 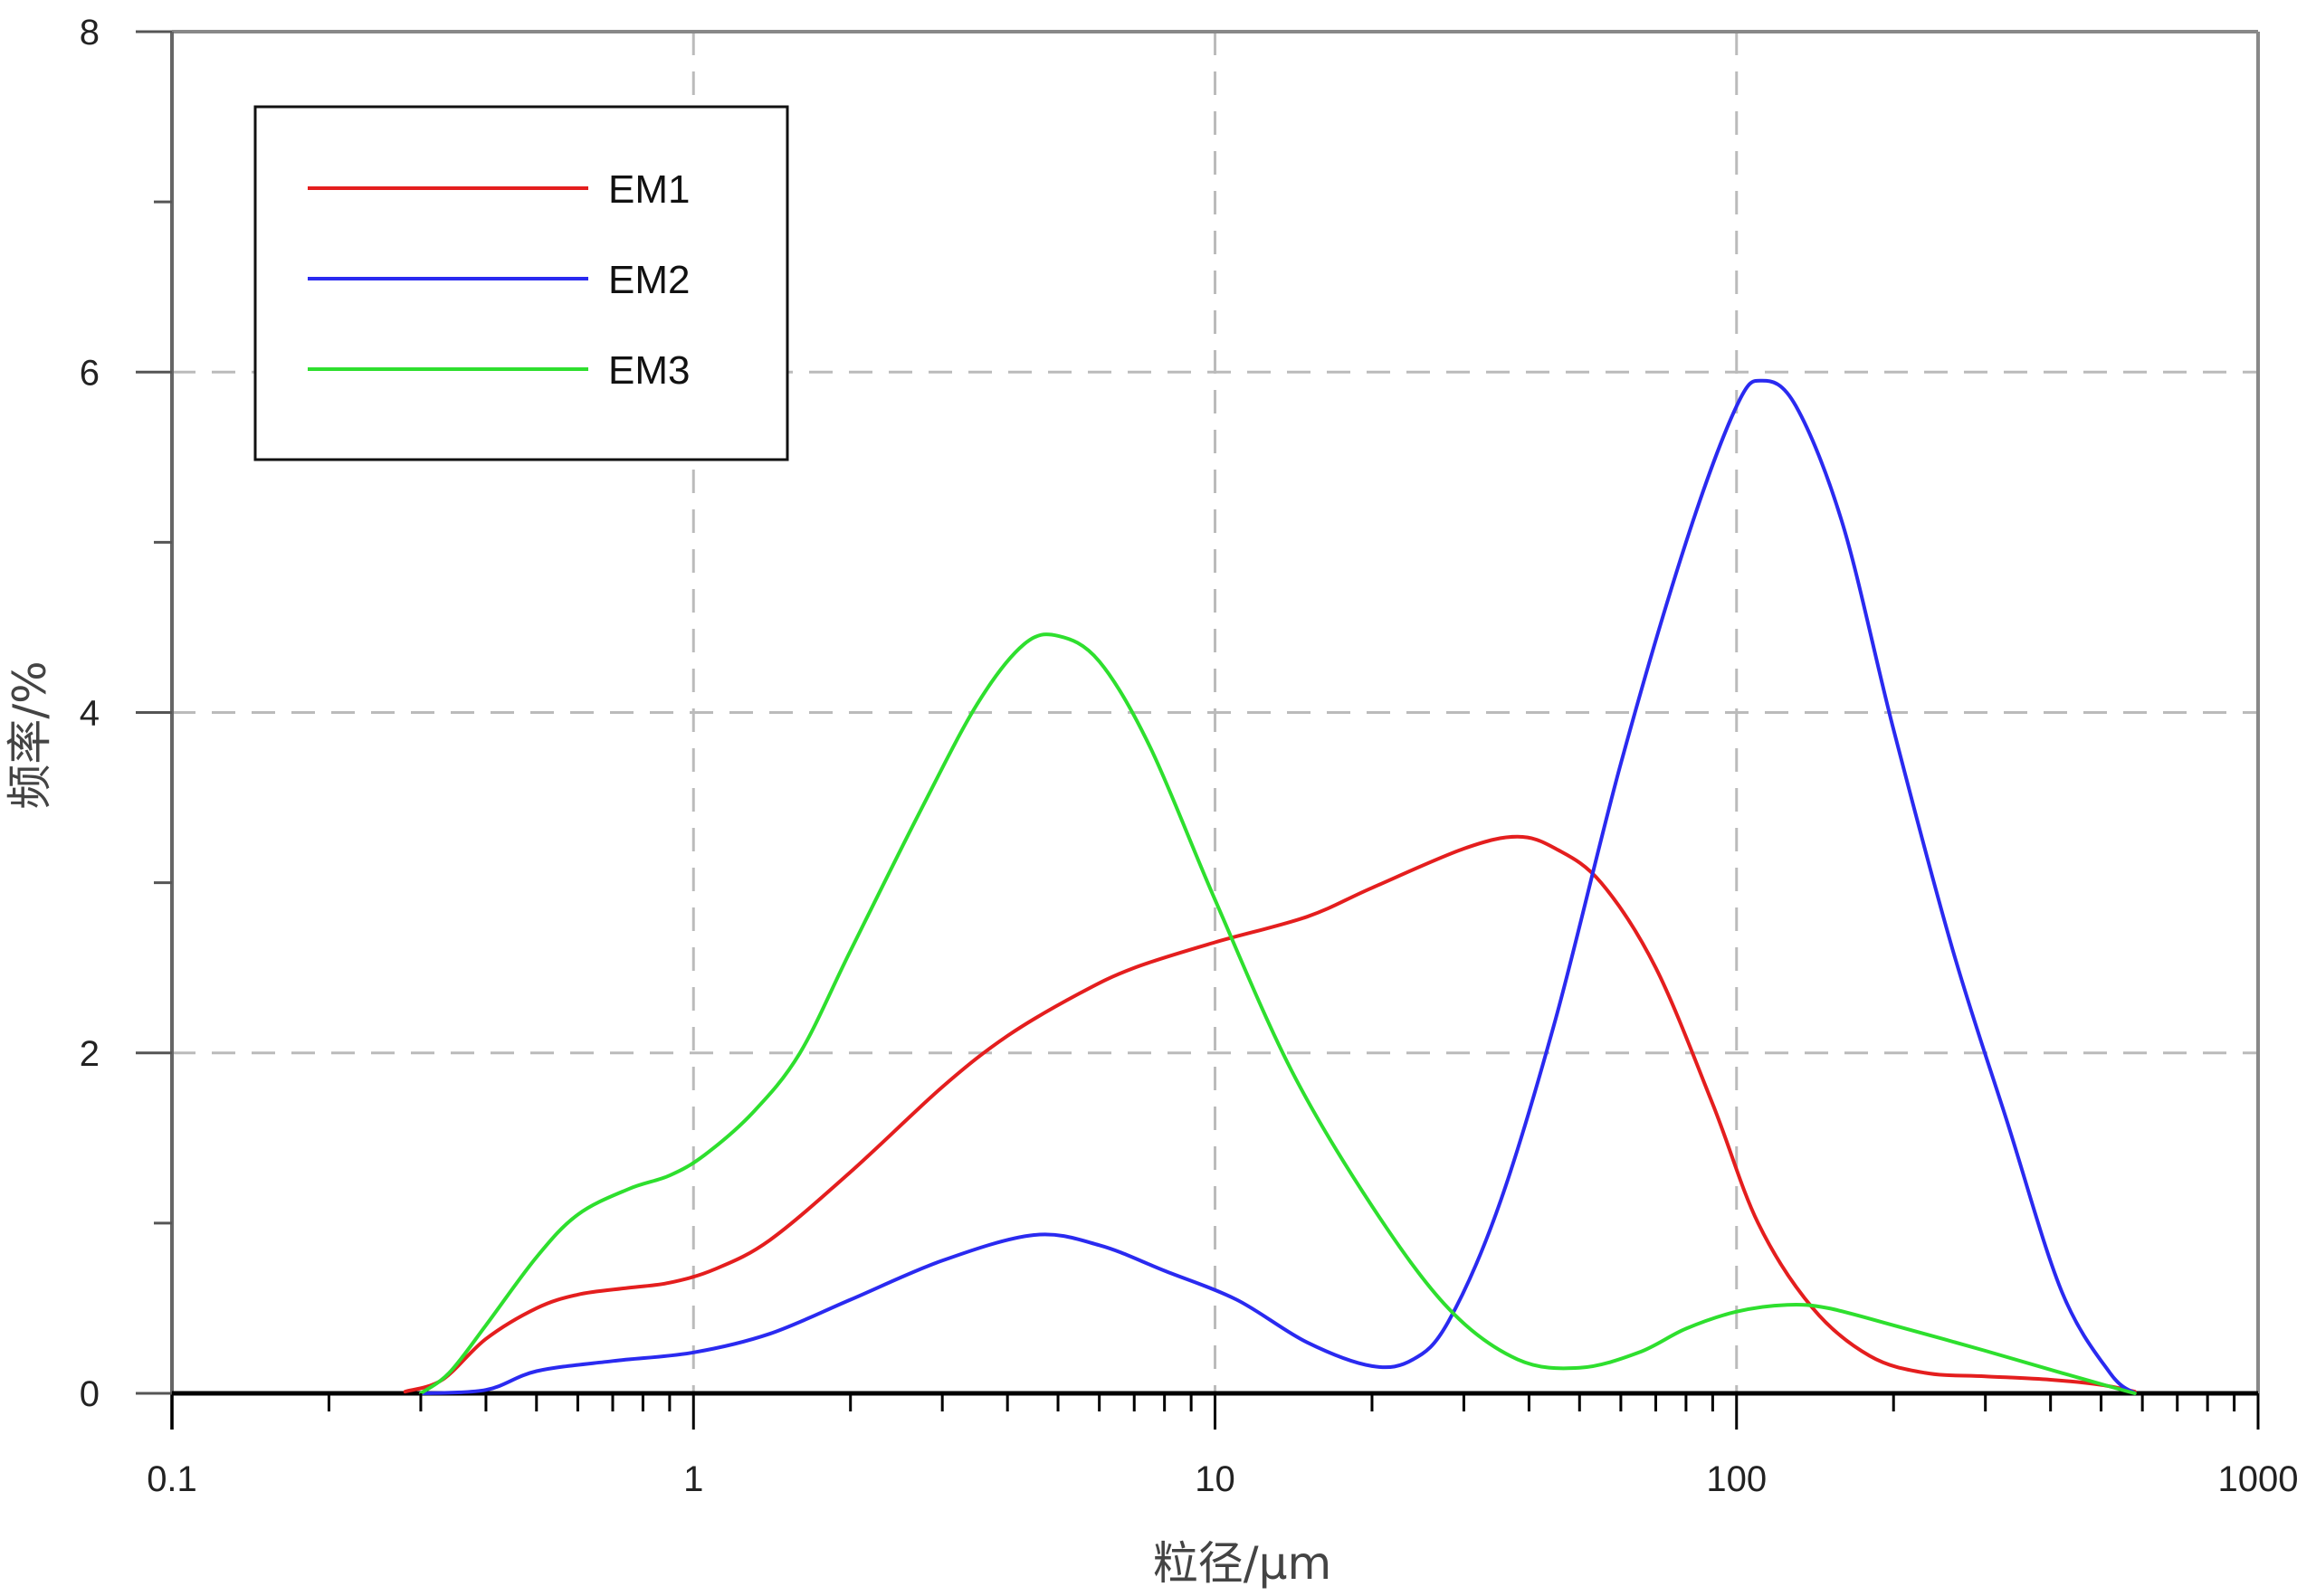 I want to click on x-tick-label: 1000, so click(x=2258, y=1479).